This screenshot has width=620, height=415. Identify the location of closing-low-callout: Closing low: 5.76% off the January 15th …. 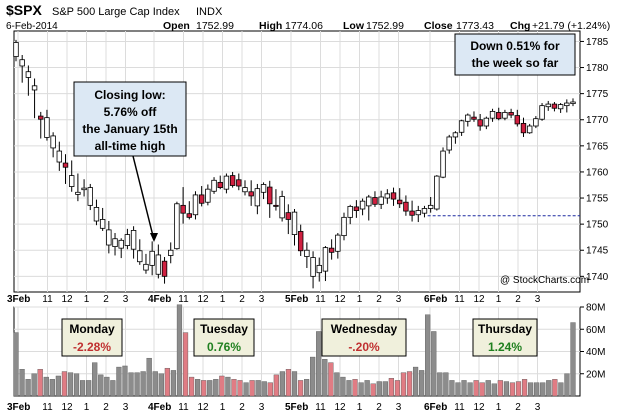
(130, 161).